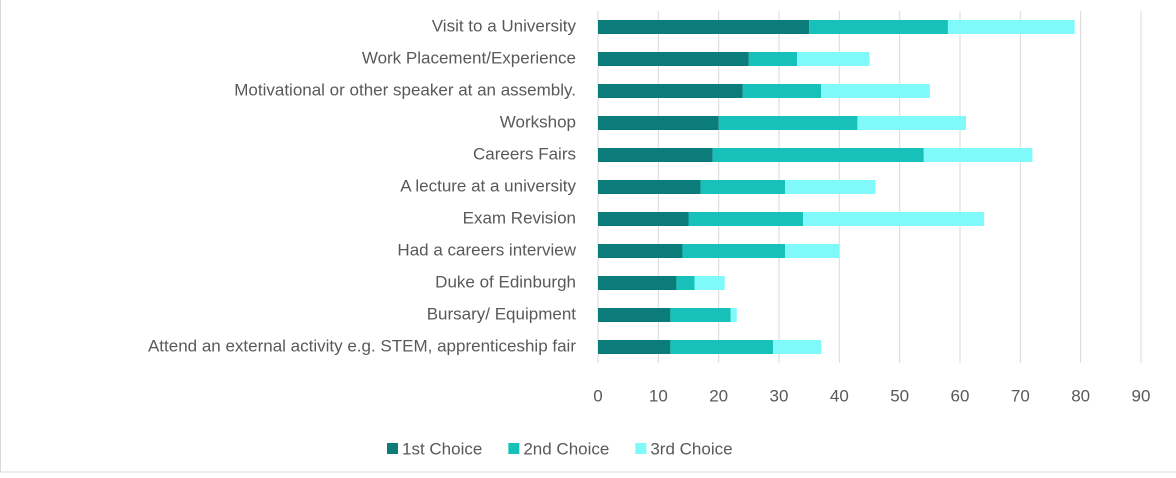 The image size is (1176, 478). What do you see at coordinates (1080, 395) in the screenshot?
I see `x-tick-label: 80` at bounding box center [1080, 395].